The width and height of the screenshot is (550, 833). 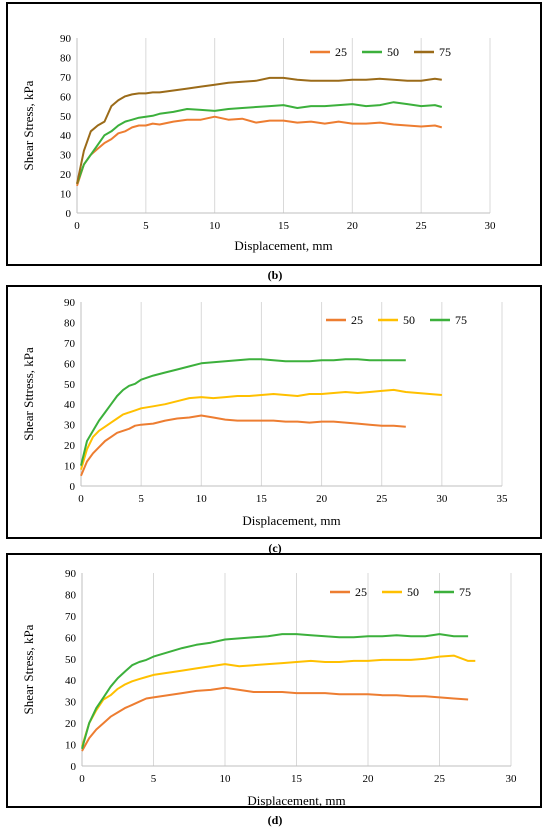 What do you see at coordinates (70, 364) in the screenshot?
I see `y-tick-label-c-6: 60` at bounding box center [70, 364].